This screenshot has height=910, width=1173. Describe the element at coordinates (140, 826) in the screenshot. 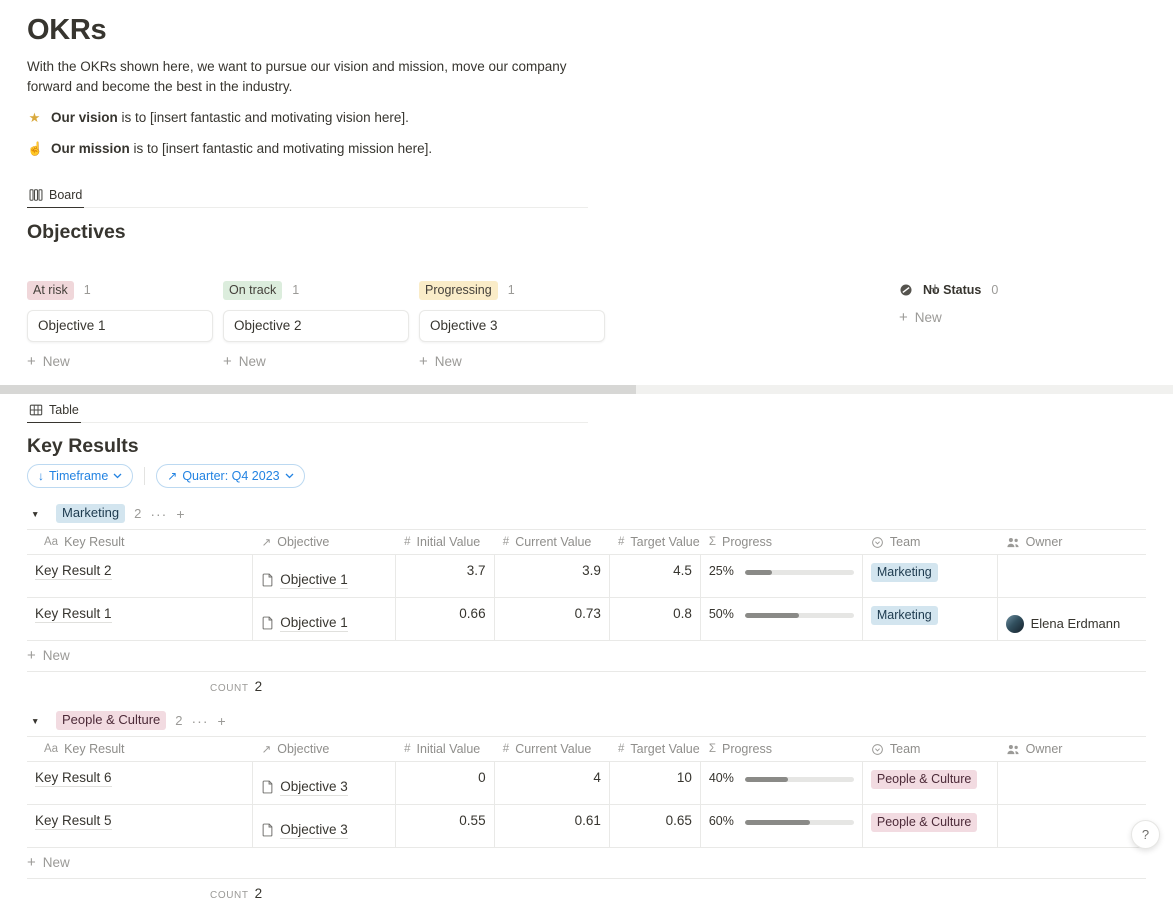

I see `key-result-cell: Key Result 5` at that location.